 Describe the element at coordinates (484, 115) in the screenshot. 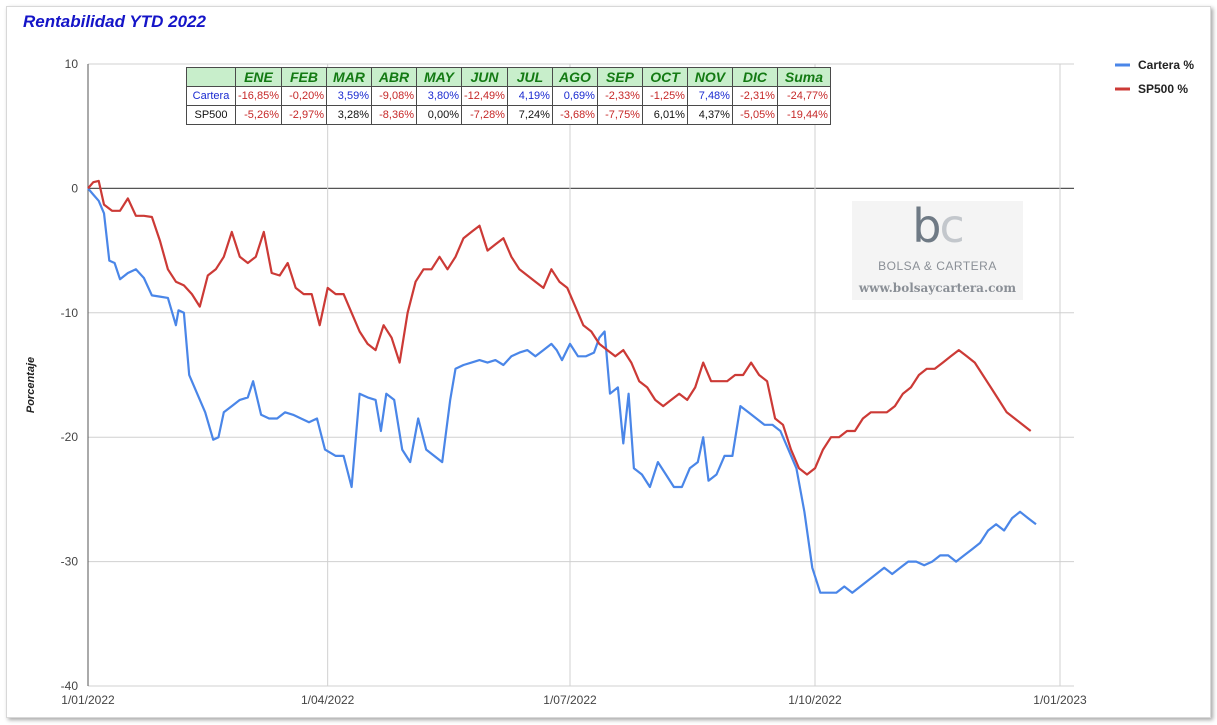

I see `table-cell: -7,28%` at that location.